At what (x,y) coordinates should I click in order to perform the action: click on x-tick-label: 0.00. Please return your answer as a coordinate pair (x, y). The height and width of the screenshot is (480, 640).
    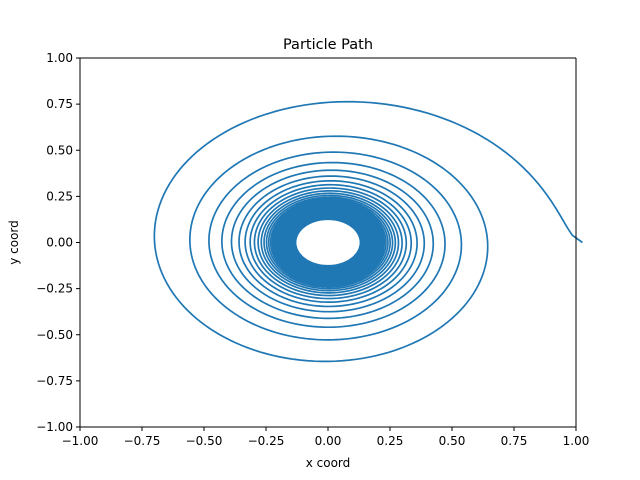
    Looking at the image, I should click on (328, 441).